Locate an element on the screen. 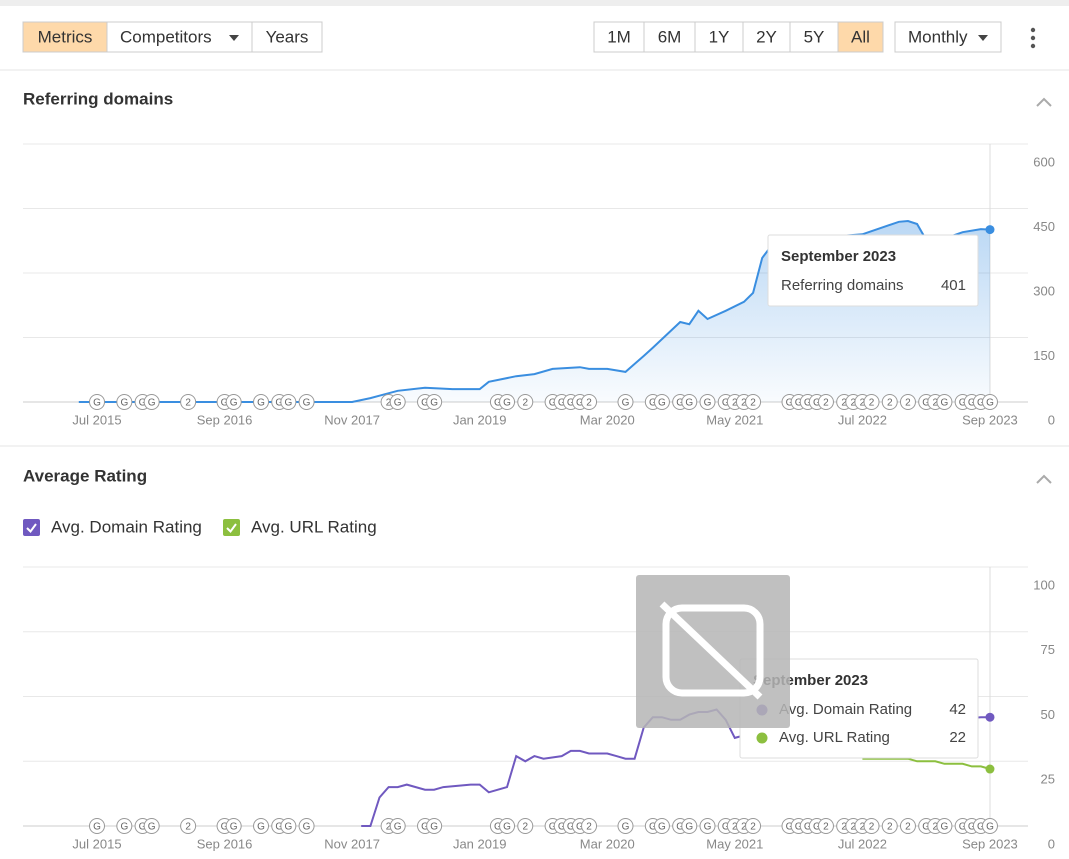 This screenshot has width=1069, height=859. y-tick-label: 300 is located at coordinates (1044, 290).